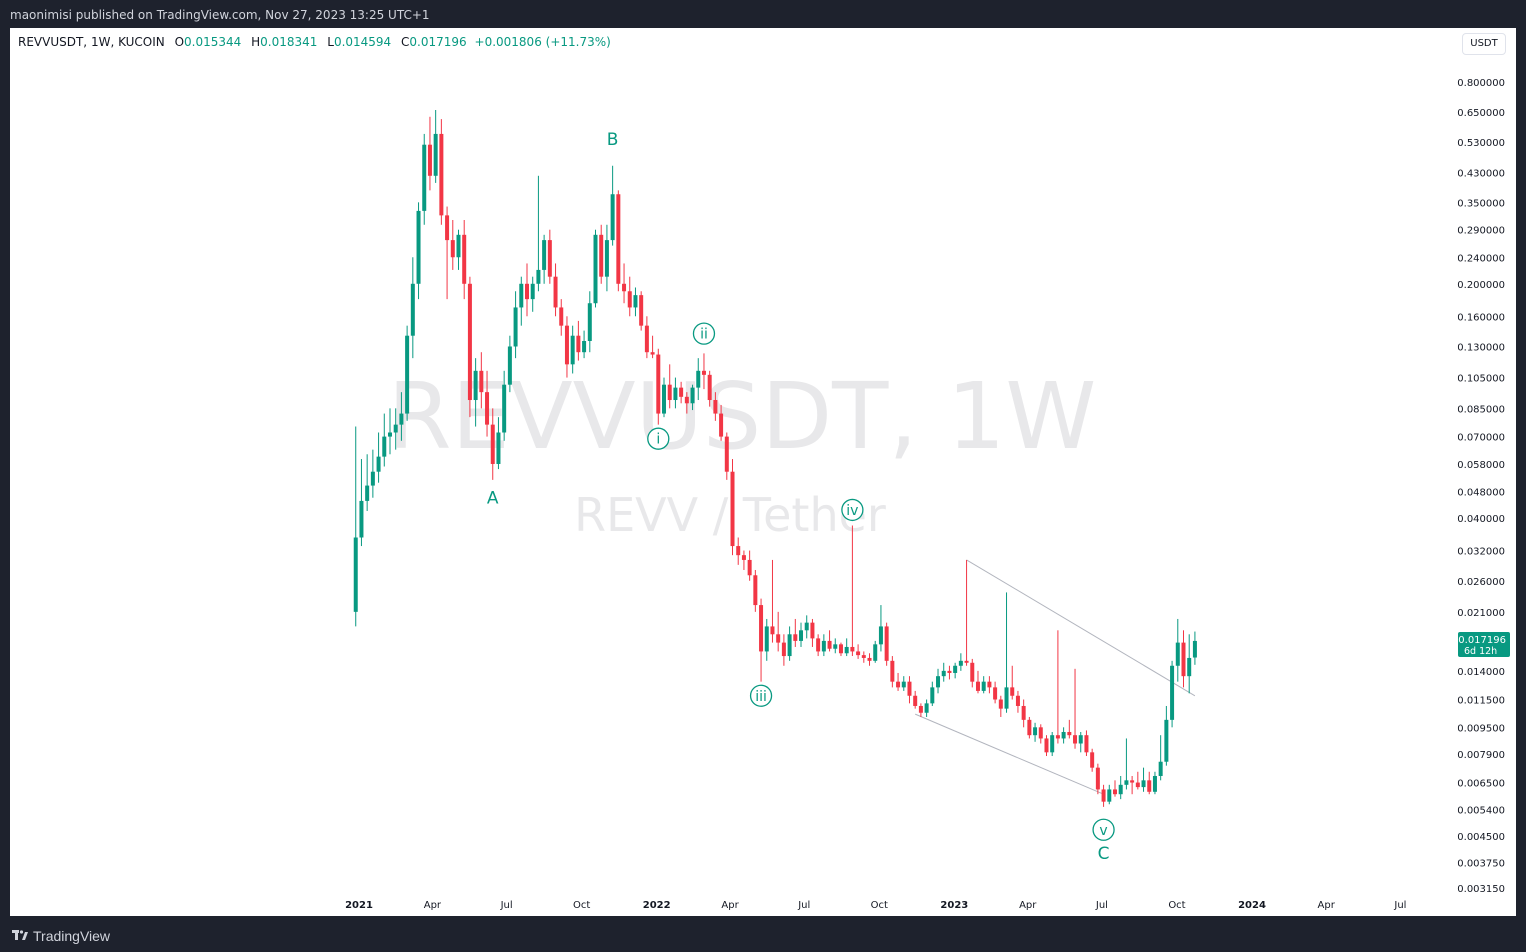  I want to click on tradingview-logo: TradingView, so click(61, 936).